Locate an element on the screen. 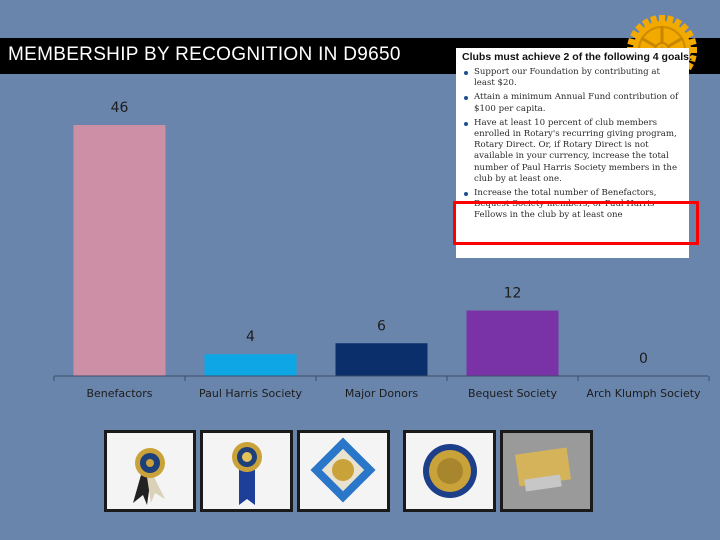 Image resolution: width=720 pixels, height=540 pixels. data-label: 12 is located at coordinates (513, 294).